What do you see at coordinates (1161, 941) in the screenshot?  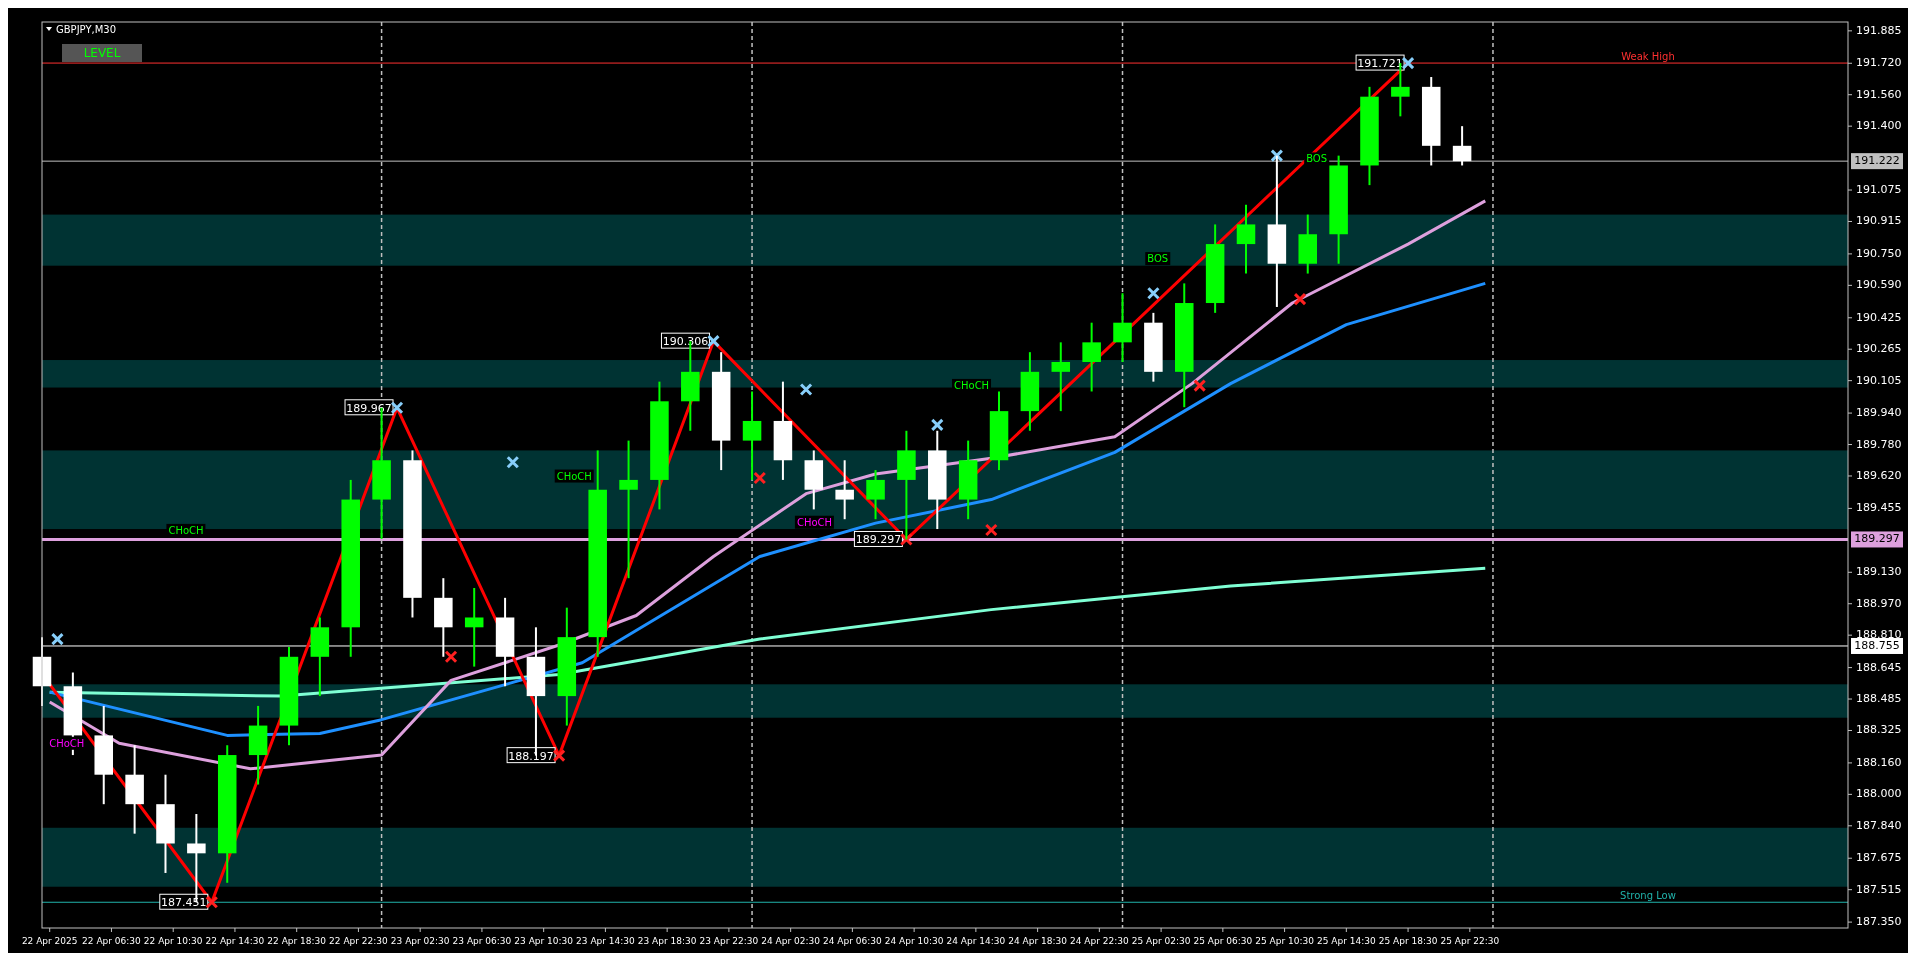 I see `x-tick-label: 25 Apr 02:30` at bounding box center [1161, 941].